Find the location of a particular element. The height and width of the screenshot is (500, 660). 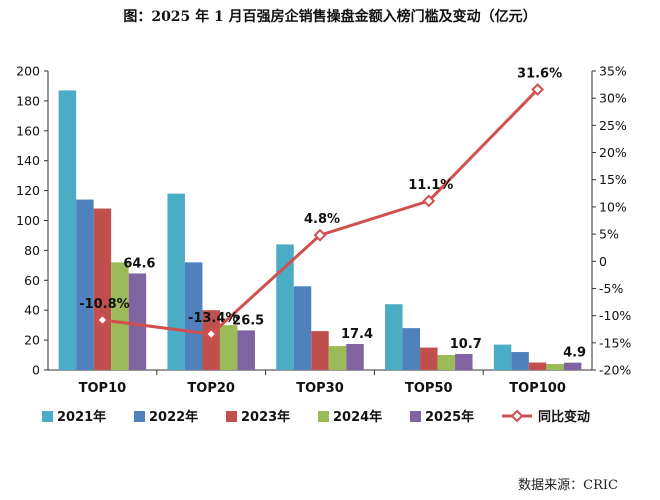

y2-tick-label: 20% is located at coordinates (613, 152).